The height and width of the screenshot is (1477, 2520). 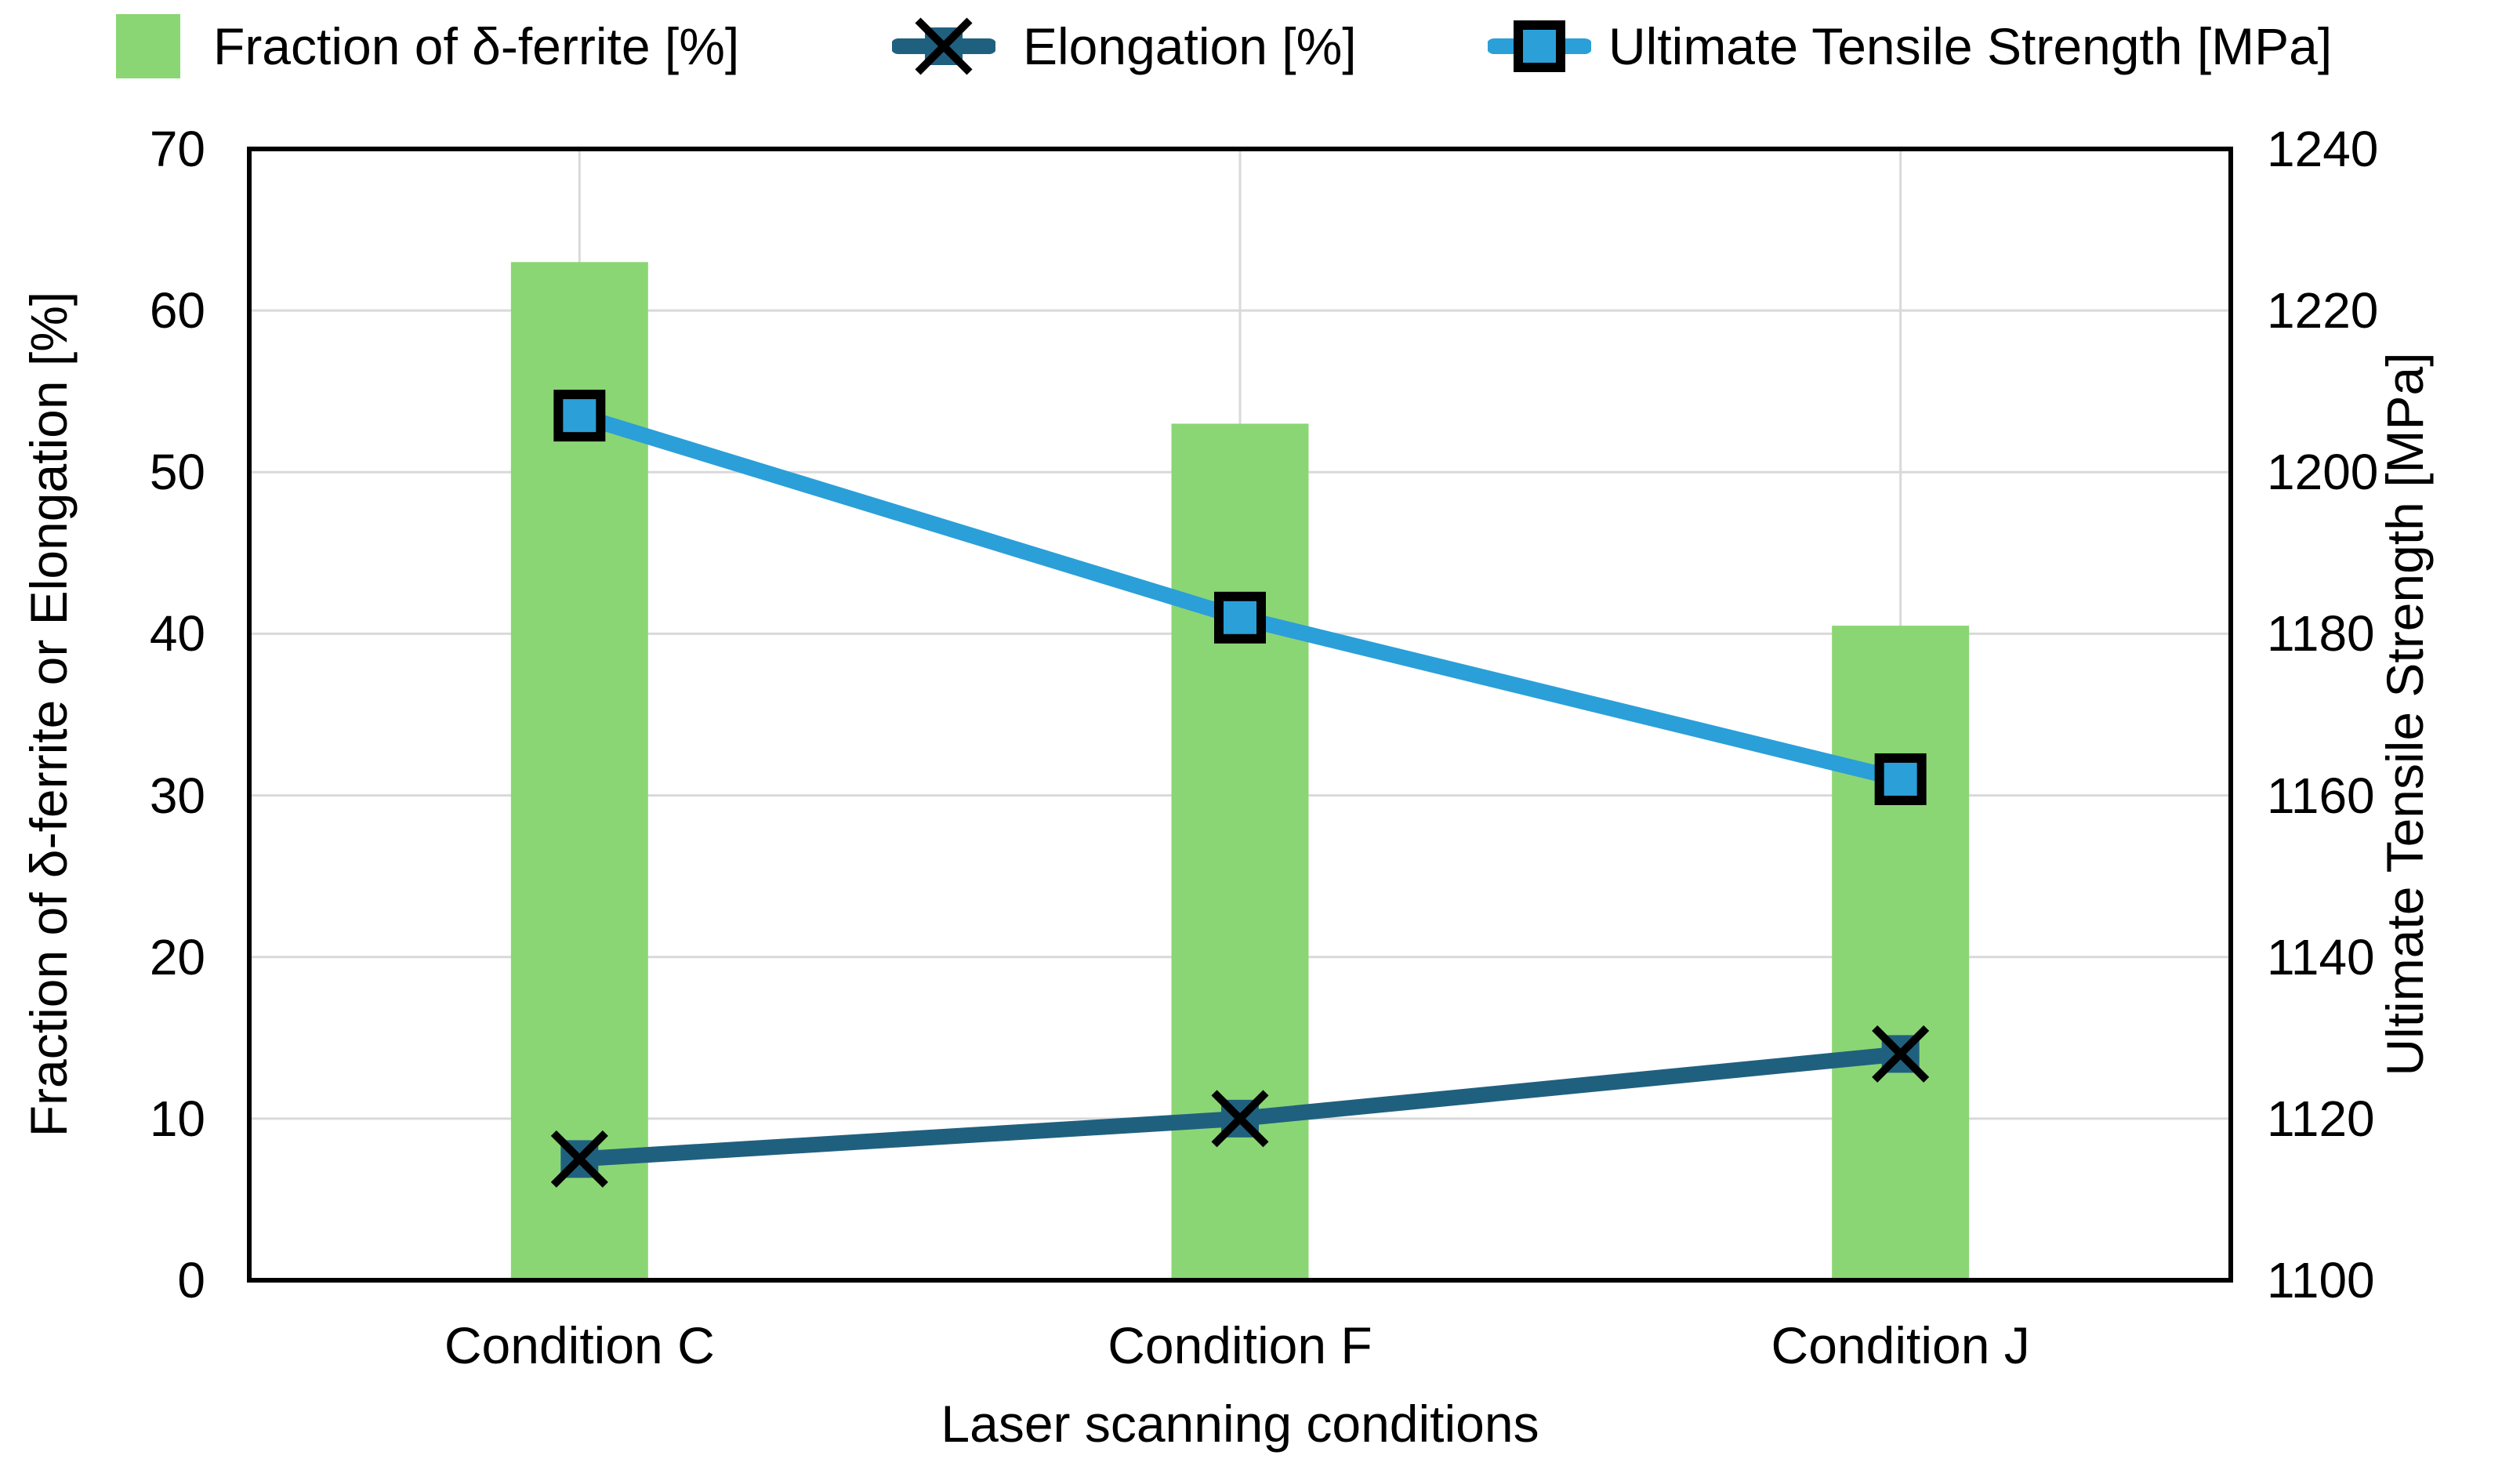 What do you see at coordinates (943, 46) in the screenshot?
I see `elongation-line-x-marker-icon` at bounding box center [943, 46].